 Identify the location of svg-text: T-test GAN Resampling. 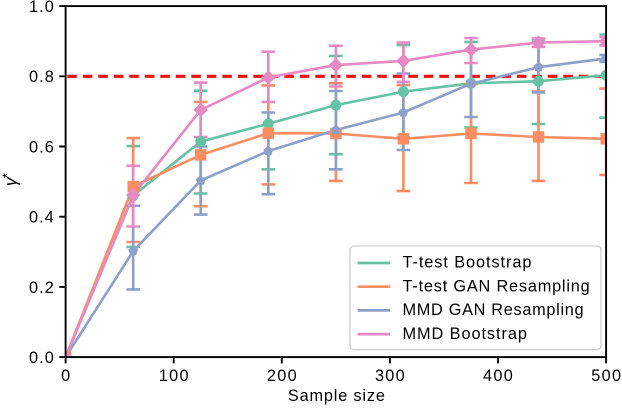
(497, 286).